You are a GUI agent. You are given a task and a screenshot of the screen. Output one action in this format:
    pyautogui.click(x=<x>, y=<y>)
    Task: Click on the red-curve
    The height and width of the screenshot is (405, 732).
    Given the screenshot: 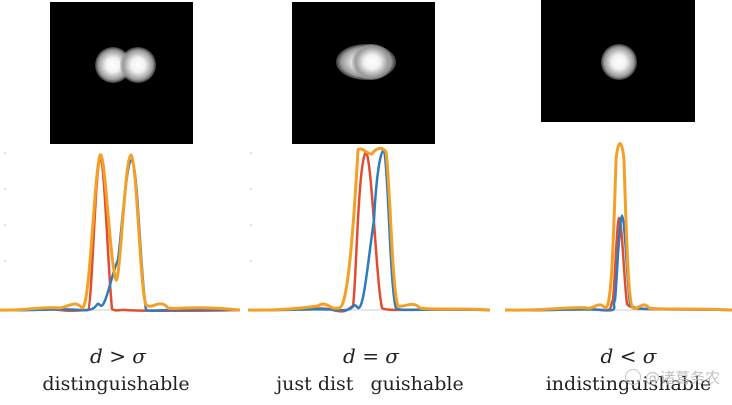 What is the action you would take?
    pyautogui.click(x=369, y=231)
    